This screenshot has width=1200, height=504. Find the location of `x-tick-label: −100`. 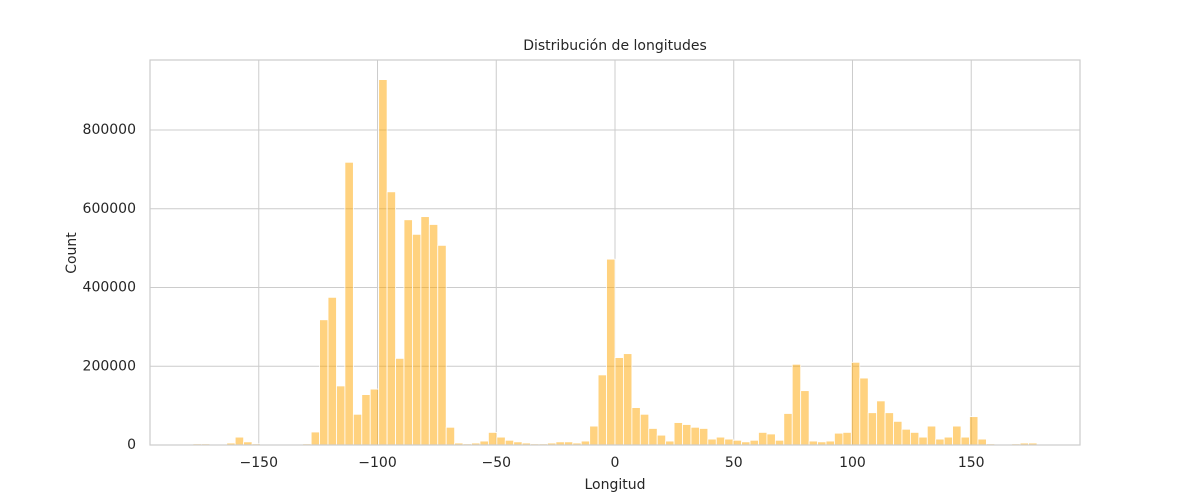

x-tick-label: −100 is located at coordinates (377, 463).